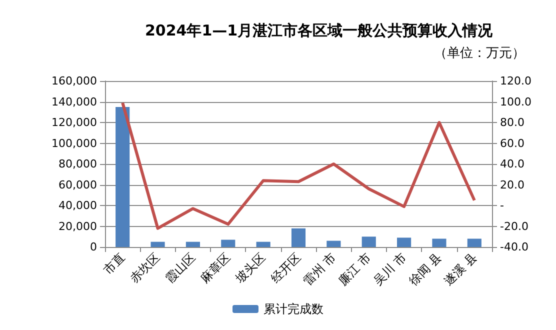  Describe the element at coordinates (286, 268) in the screenshot. I see `x-tick-label: 经开区` at that location.